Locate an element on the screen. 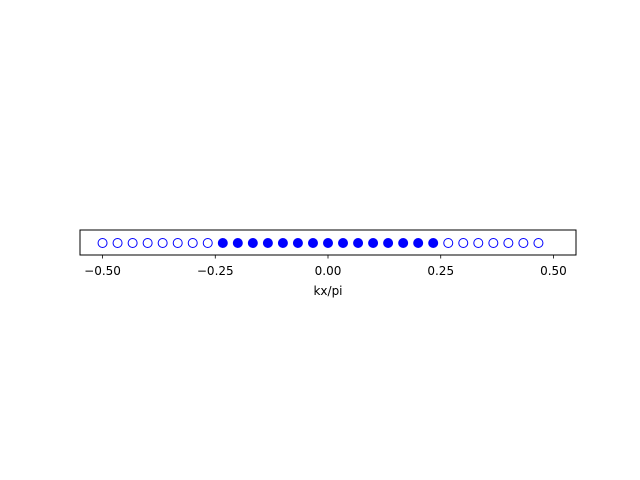 This screenshot has width=640, height=480. x-tick-label-4: 0.50 is located at coordinates (553, 271).